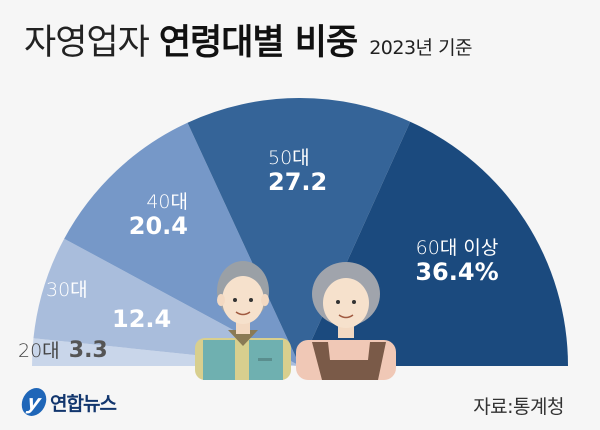 The height and width of the screenshot is (430, 600). What do you see at coordinates (289, 158) in the screenshot?
I see `label-50s-category: 50대` at bounding box center [289, 158].